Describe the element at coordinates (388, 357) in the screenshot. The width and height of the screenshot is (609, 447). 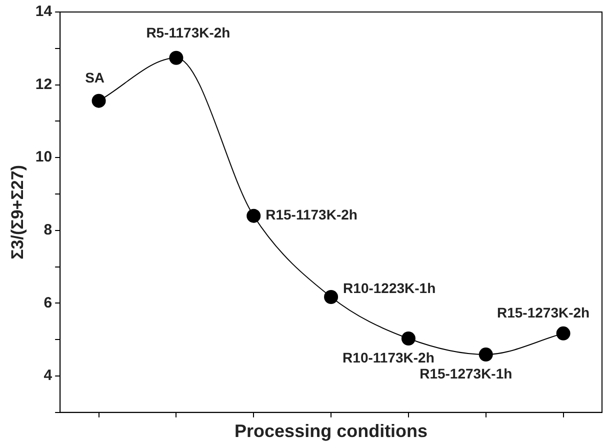
I see `annotation: R10-1173K-2h` at that location.